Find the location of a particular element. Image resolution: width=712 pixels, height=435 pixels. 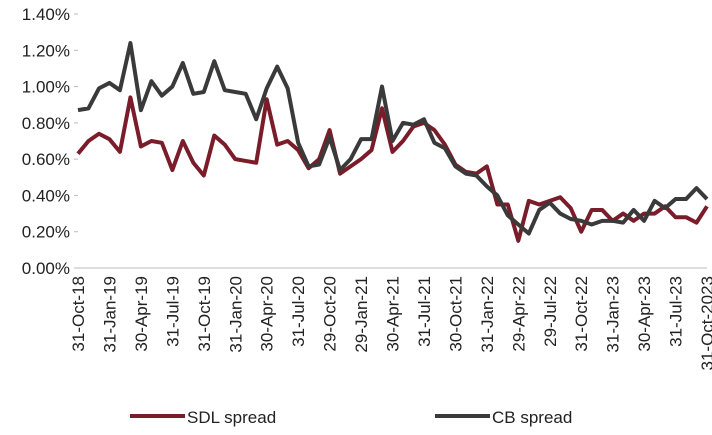

x-tick-label: 29-Apr-22 is located at coordinates (518, 314).